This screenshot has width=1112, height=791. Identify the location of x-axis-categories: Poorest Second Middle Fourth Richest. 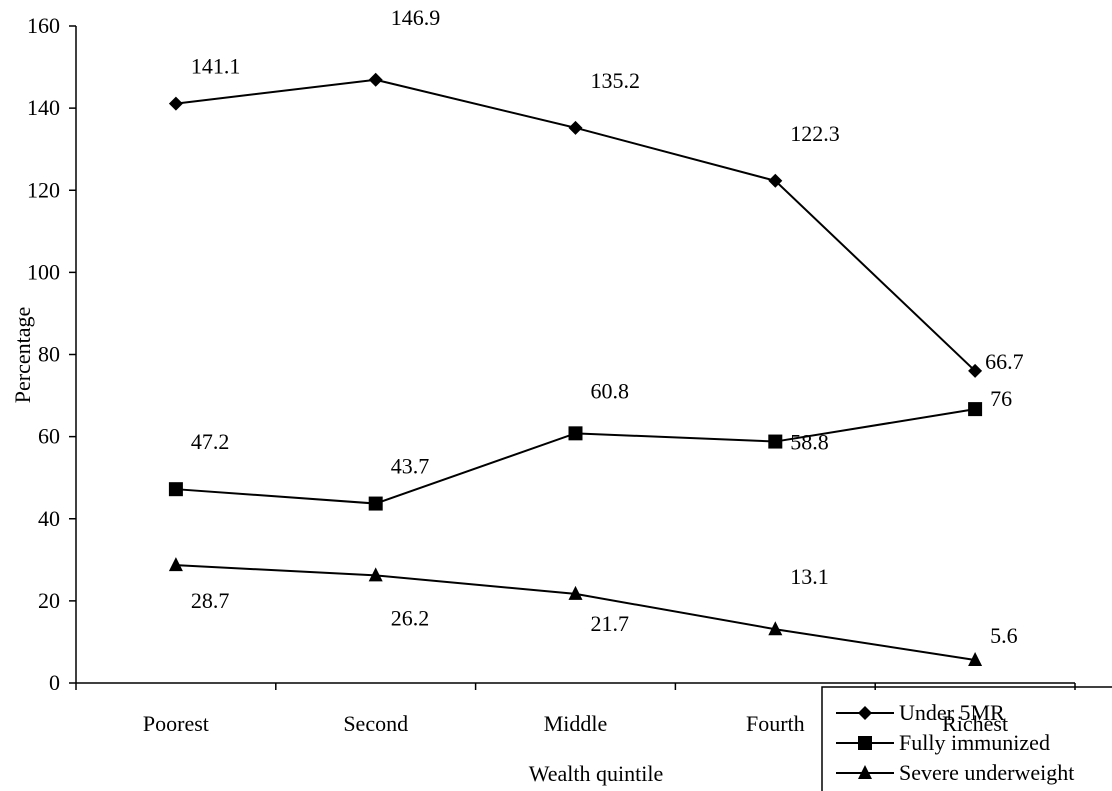
(575, 709).